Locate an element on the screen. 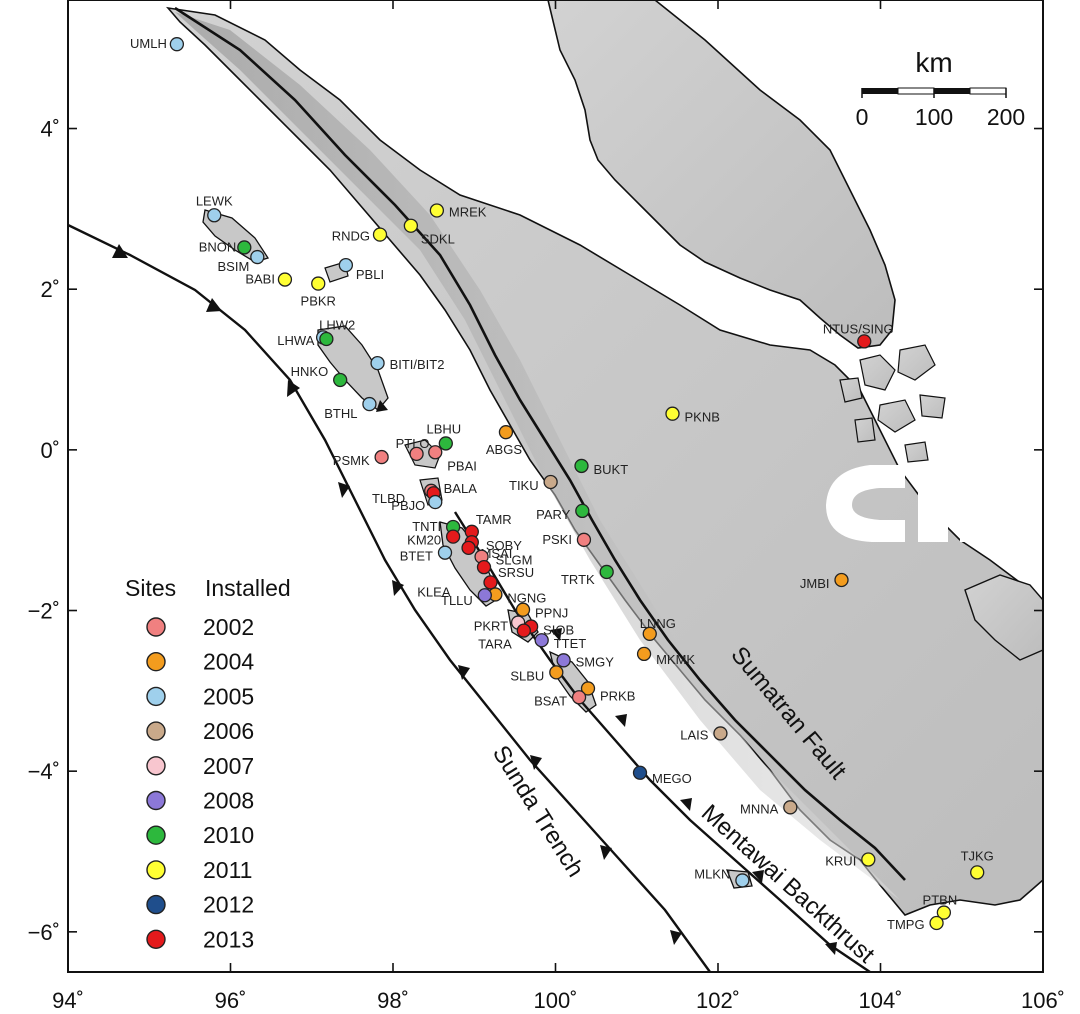 The height and width of the screenshot is (1014, 1080). legend-year-label: 2004 is located at coordinates (228, 662).